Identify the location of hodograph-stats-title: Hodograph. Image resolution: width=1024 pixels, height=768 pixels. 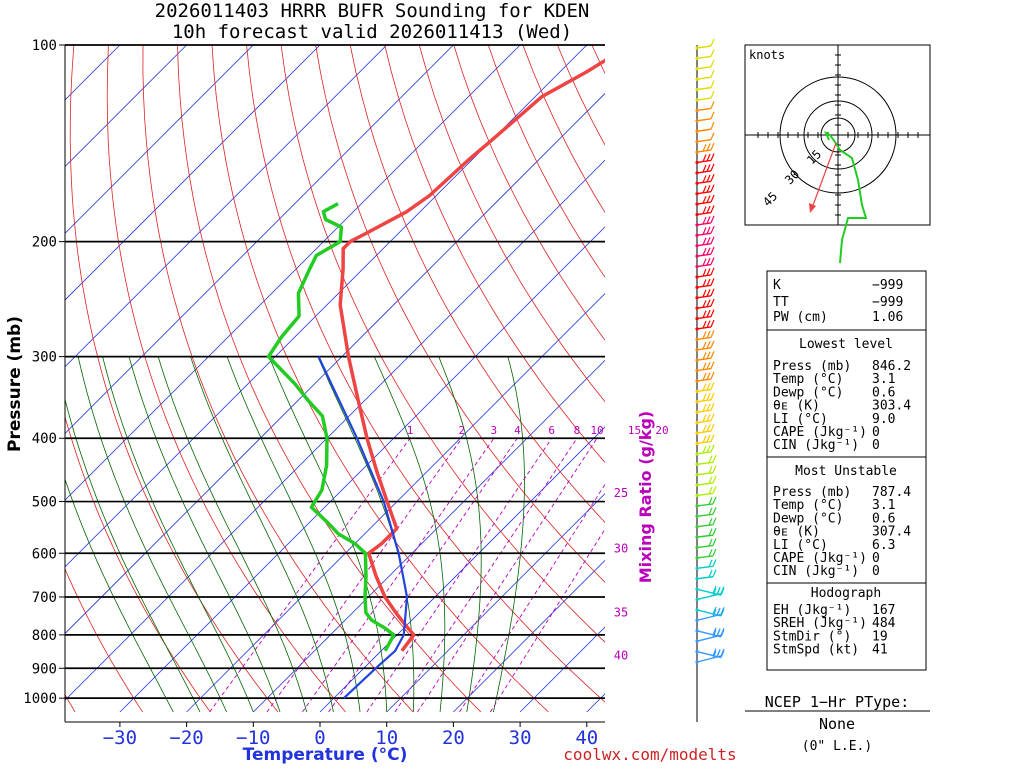
(846, 593).